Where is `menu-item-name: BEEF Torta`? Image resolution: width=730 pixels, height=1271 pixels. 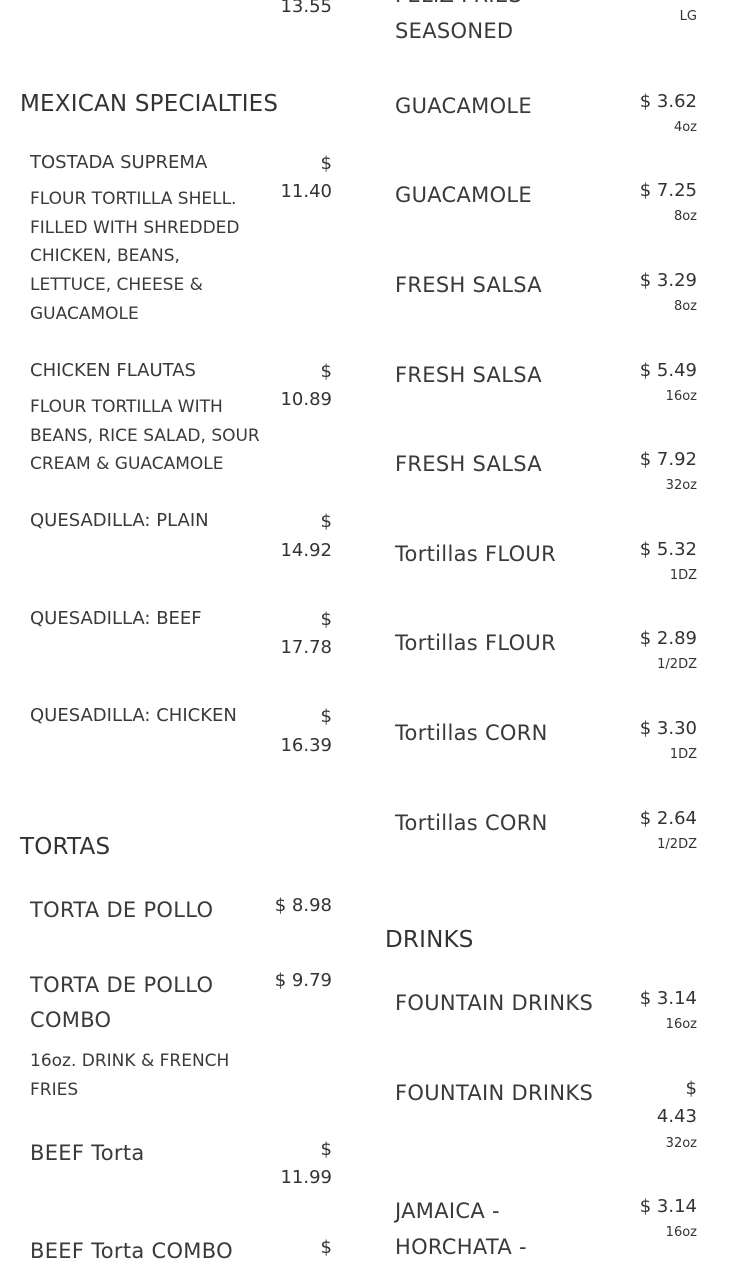 menu-item-name: BEEF Torta is located at coordinates (87, 1152).